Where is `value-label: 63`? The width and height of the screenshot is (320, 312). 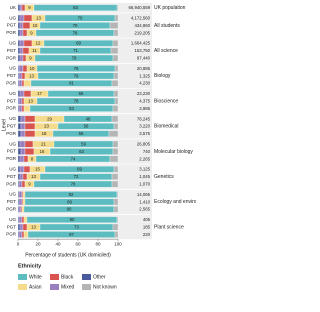
value-label: 63 is located at coordinates (81, 151).